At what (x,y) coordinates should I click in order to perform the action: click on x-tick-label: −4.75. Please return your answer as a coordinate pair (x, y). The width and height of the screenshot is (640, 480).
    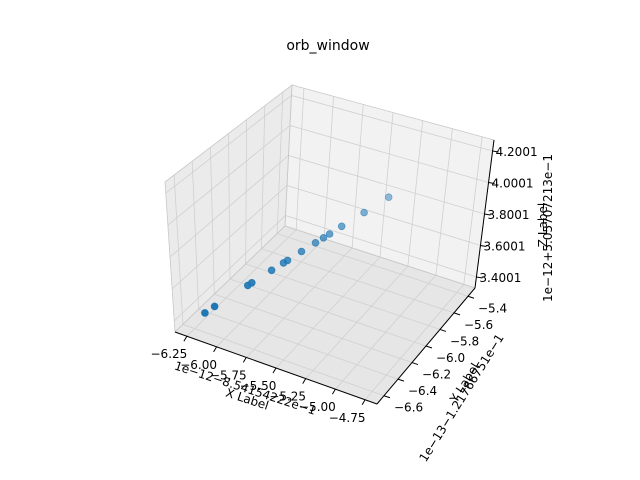
    Looking at the image, I should click on (347, 418).